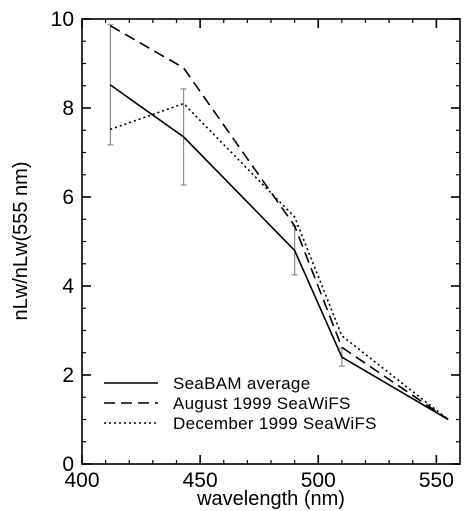 The width and height of the screenshot is (476, 511). What do you see at coordinates (21, 241) in the screenshot?
I see `y-axis-label: nLw/nLw(555 nm)` at bounding box center [21, 241].